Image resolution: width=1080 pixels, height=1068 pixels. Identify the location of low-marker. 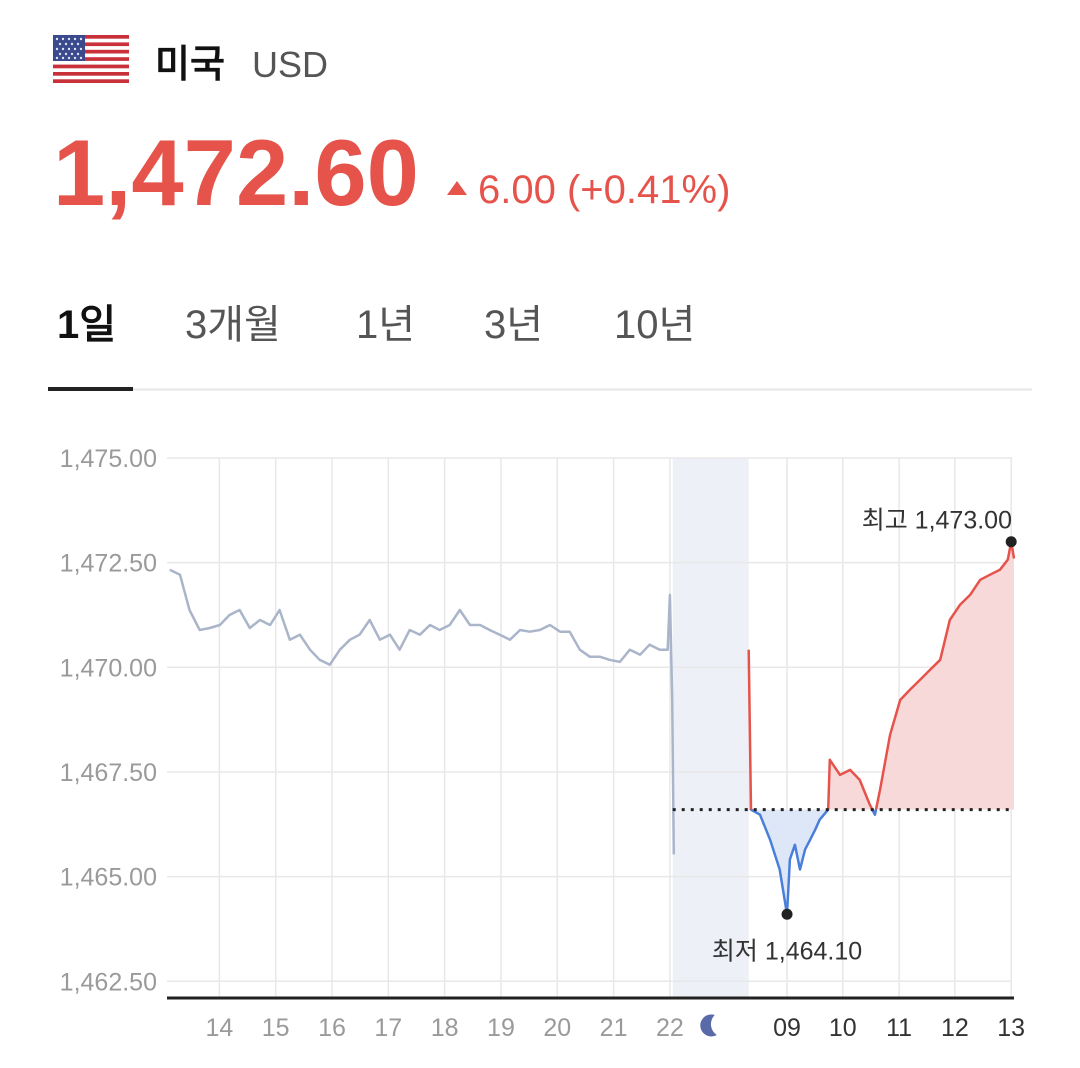
(787, 914).